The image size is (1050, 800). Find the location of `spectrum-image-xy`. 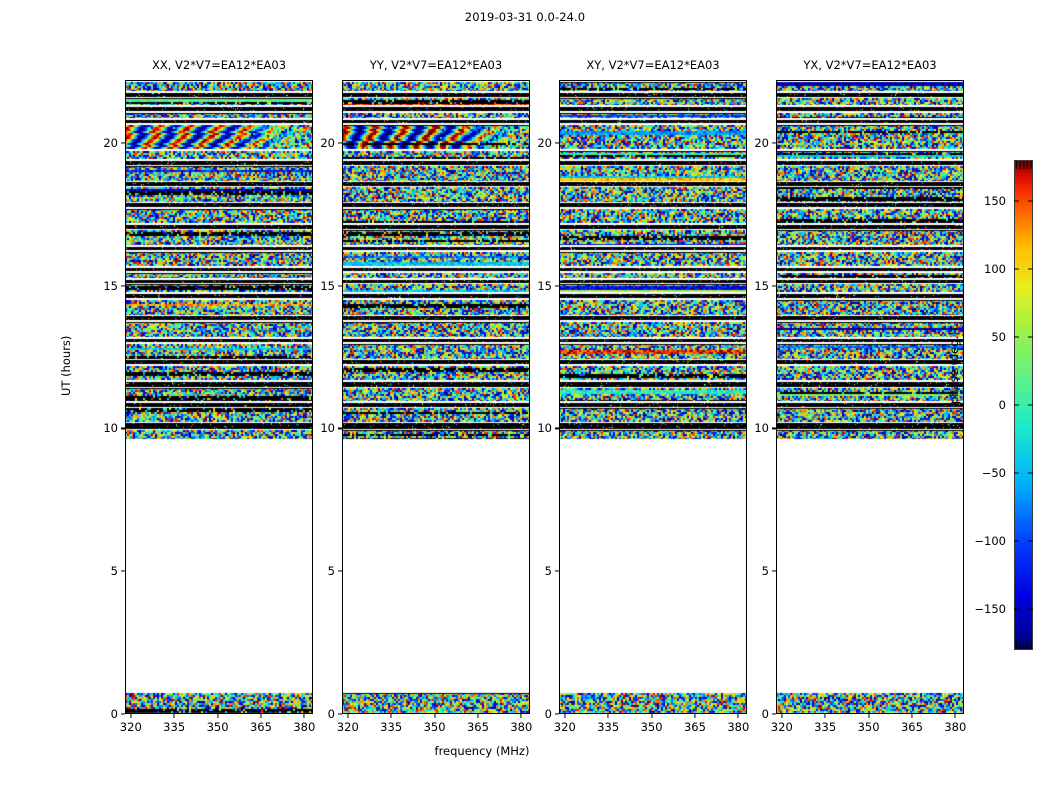

spectrum-image-xy is located at coordinates (653, 397).